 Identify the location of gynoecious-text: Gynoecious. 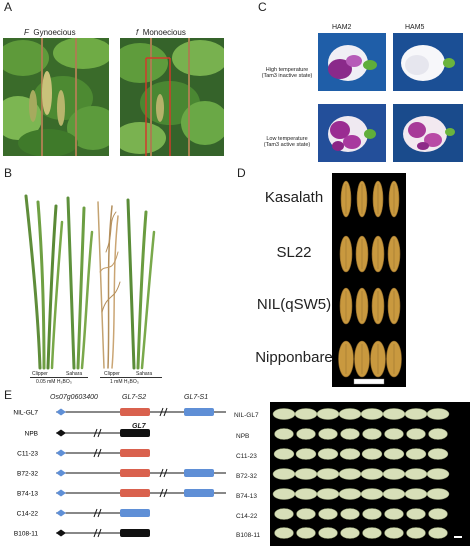
(54, 32).